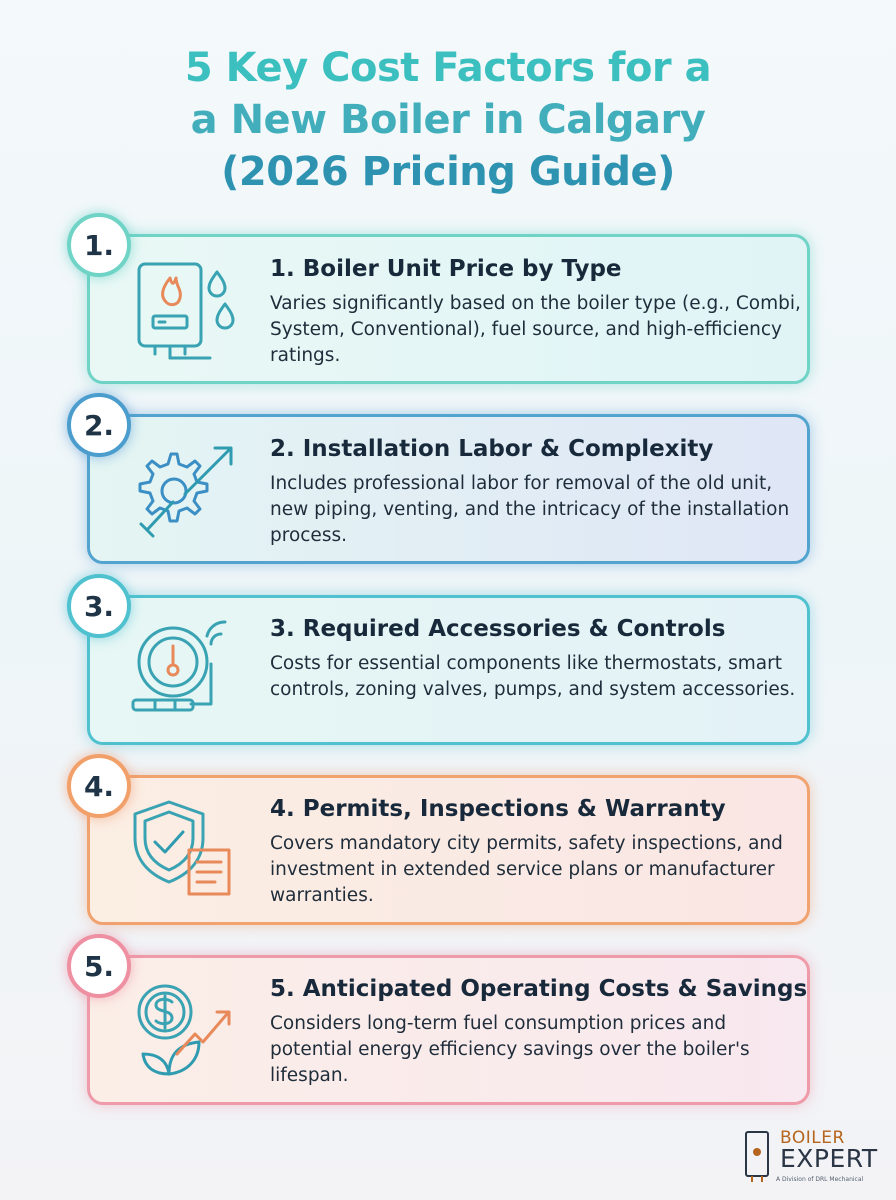  I want to click on boiler-logo-icon, so click(757, 1156).